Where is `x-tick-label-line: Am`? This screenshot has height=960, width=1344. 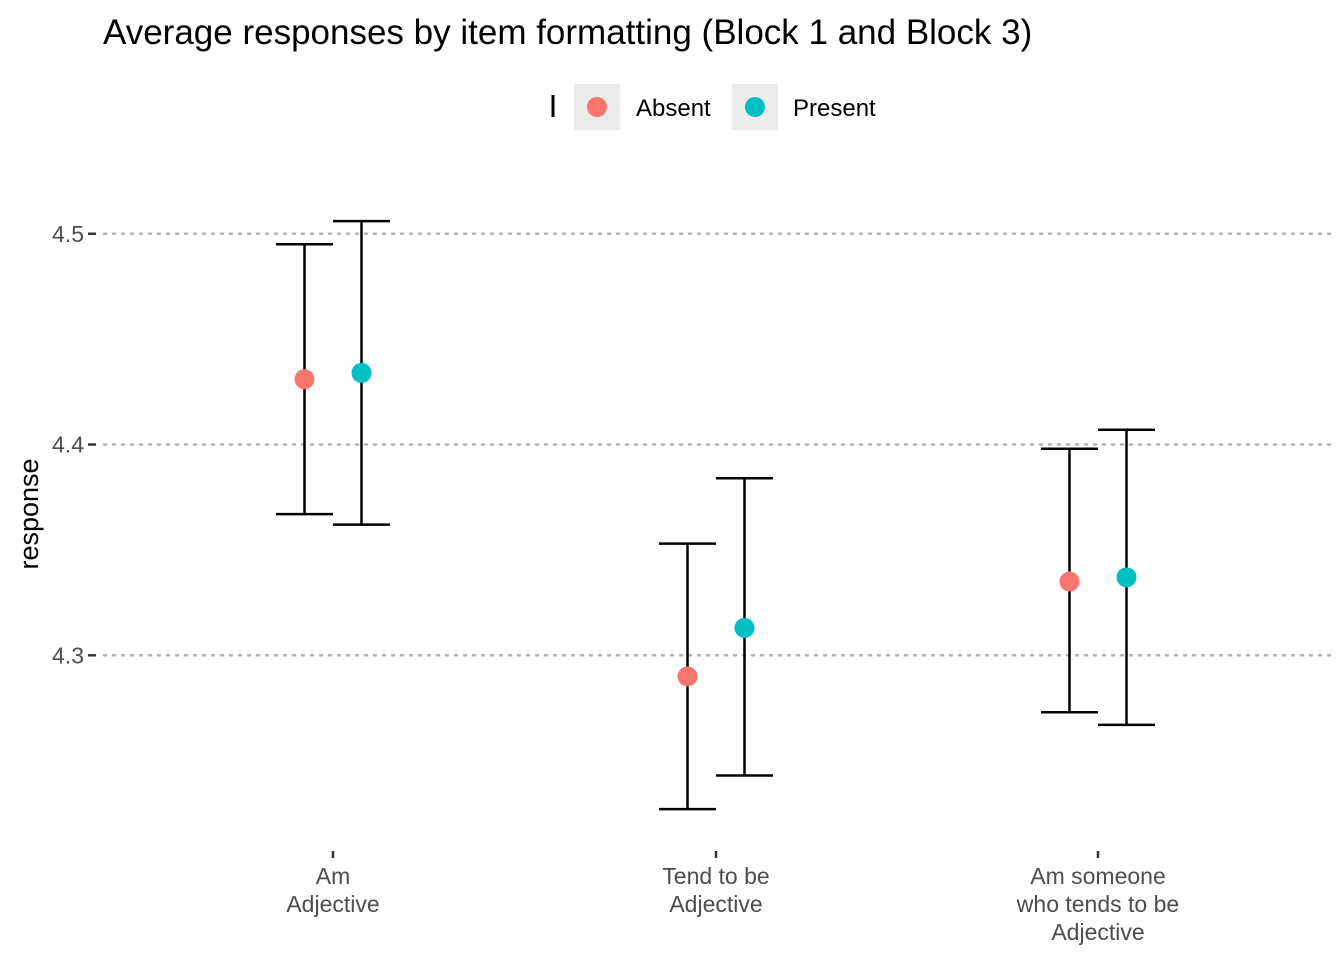 x-tick-label-line: Am is located at coordinates (333, 876).